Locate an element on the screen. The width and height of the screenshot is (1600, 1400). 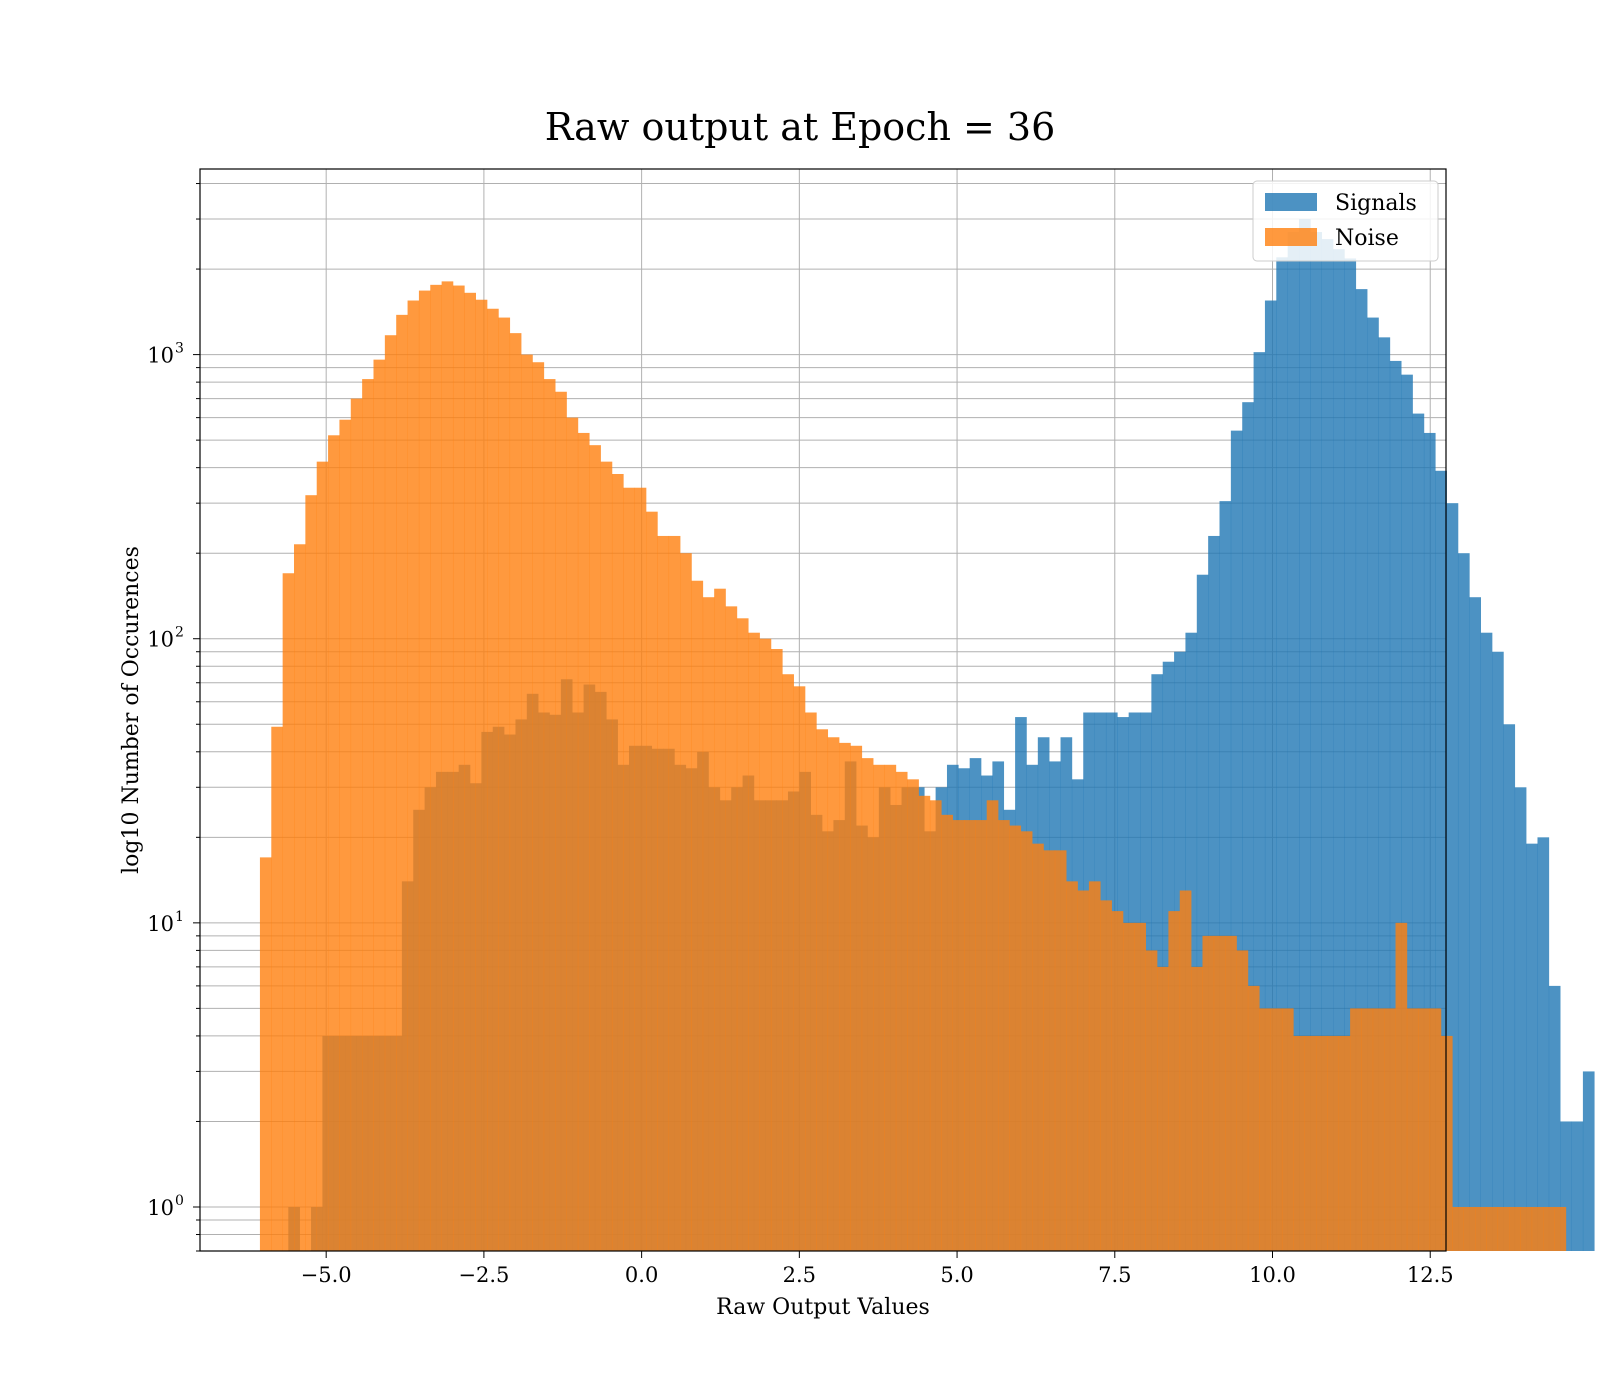
x-tick-label: −5.0 is located at coordinates (326, 1275).